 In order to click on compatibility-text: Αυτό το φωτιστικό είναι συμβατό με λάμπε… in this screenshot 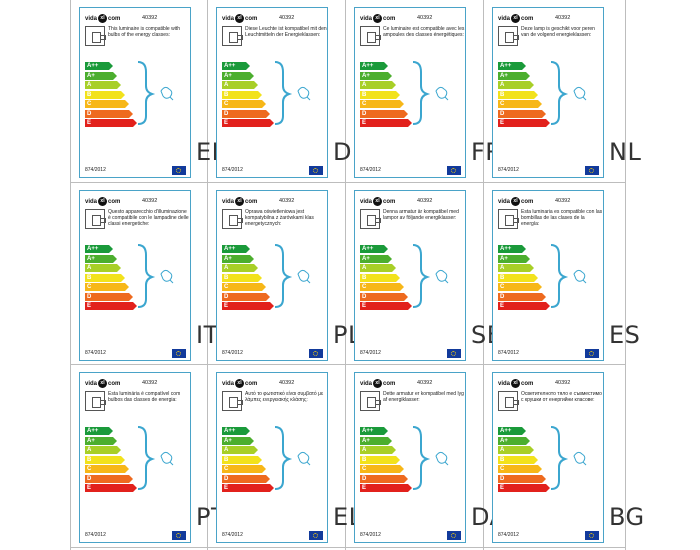, I will do `click(284, 397)`.